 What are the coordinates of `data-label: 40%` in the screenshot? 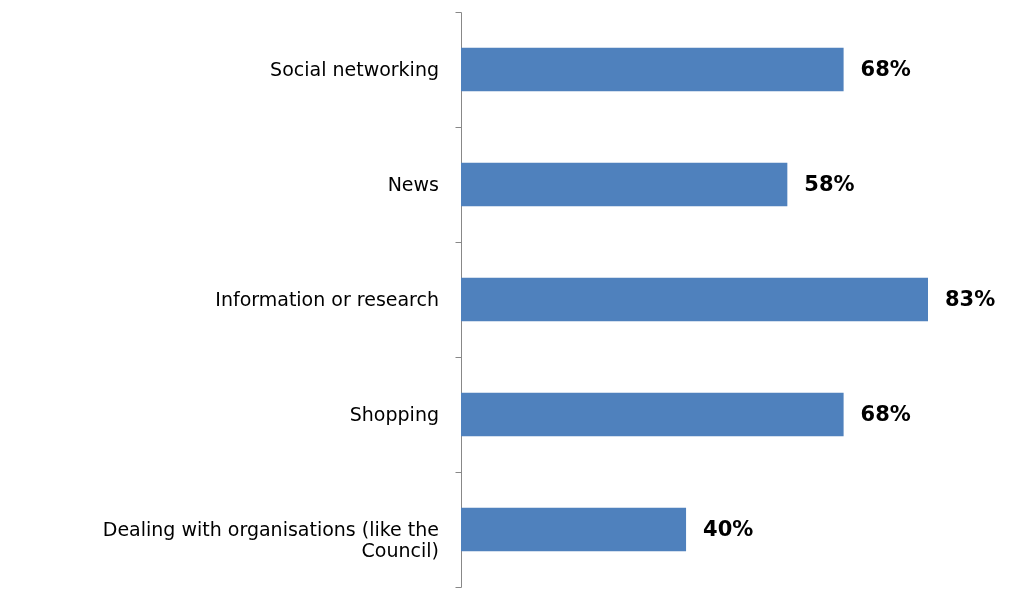 It's located at (728, 528).